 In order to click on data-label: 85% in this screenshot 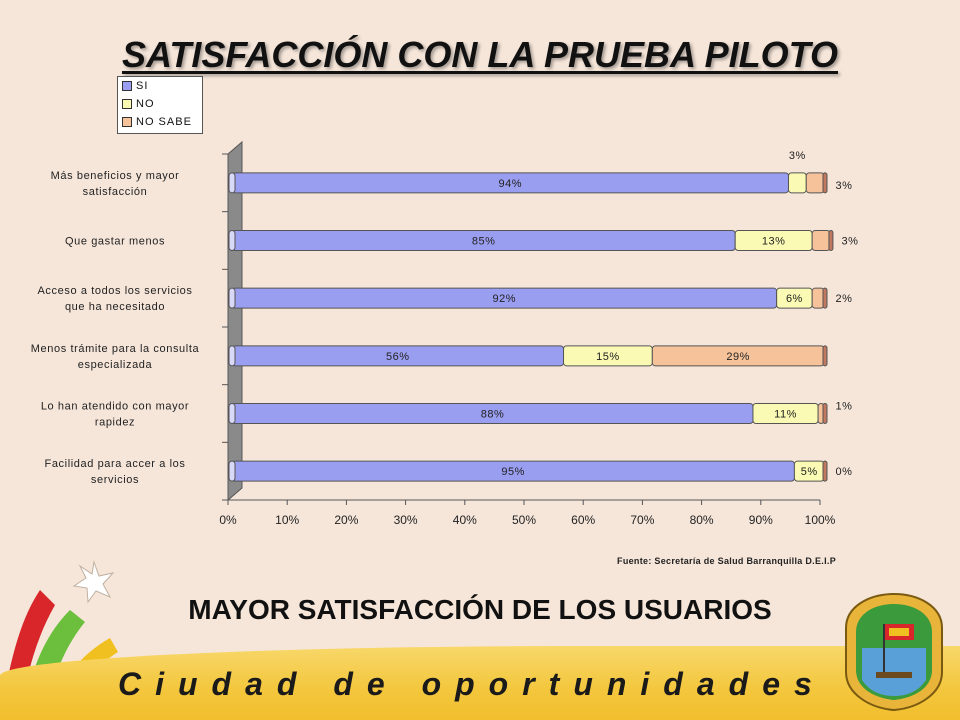, I will do `click(484, 242)`.